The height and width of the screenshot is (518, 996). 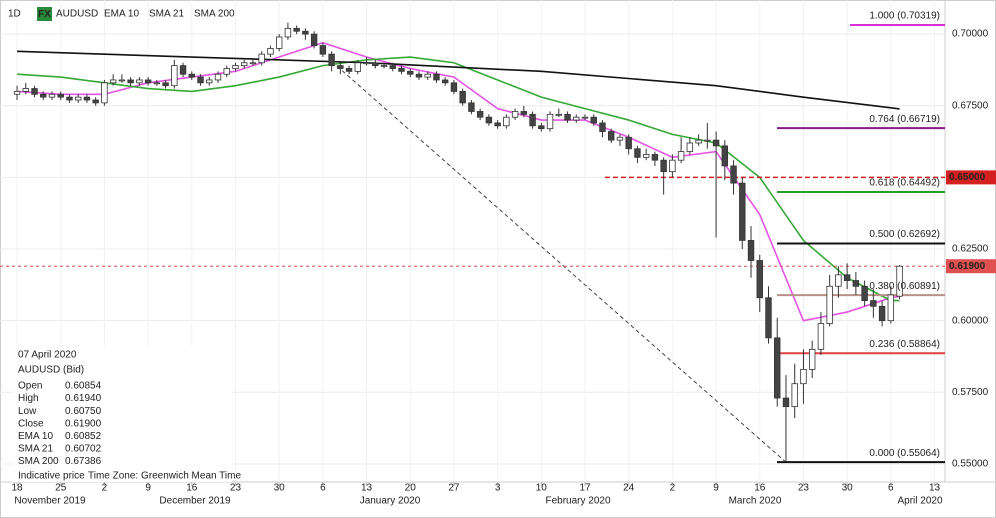 I want to click on info-key: SMA 21, so click(x=35, y=449).